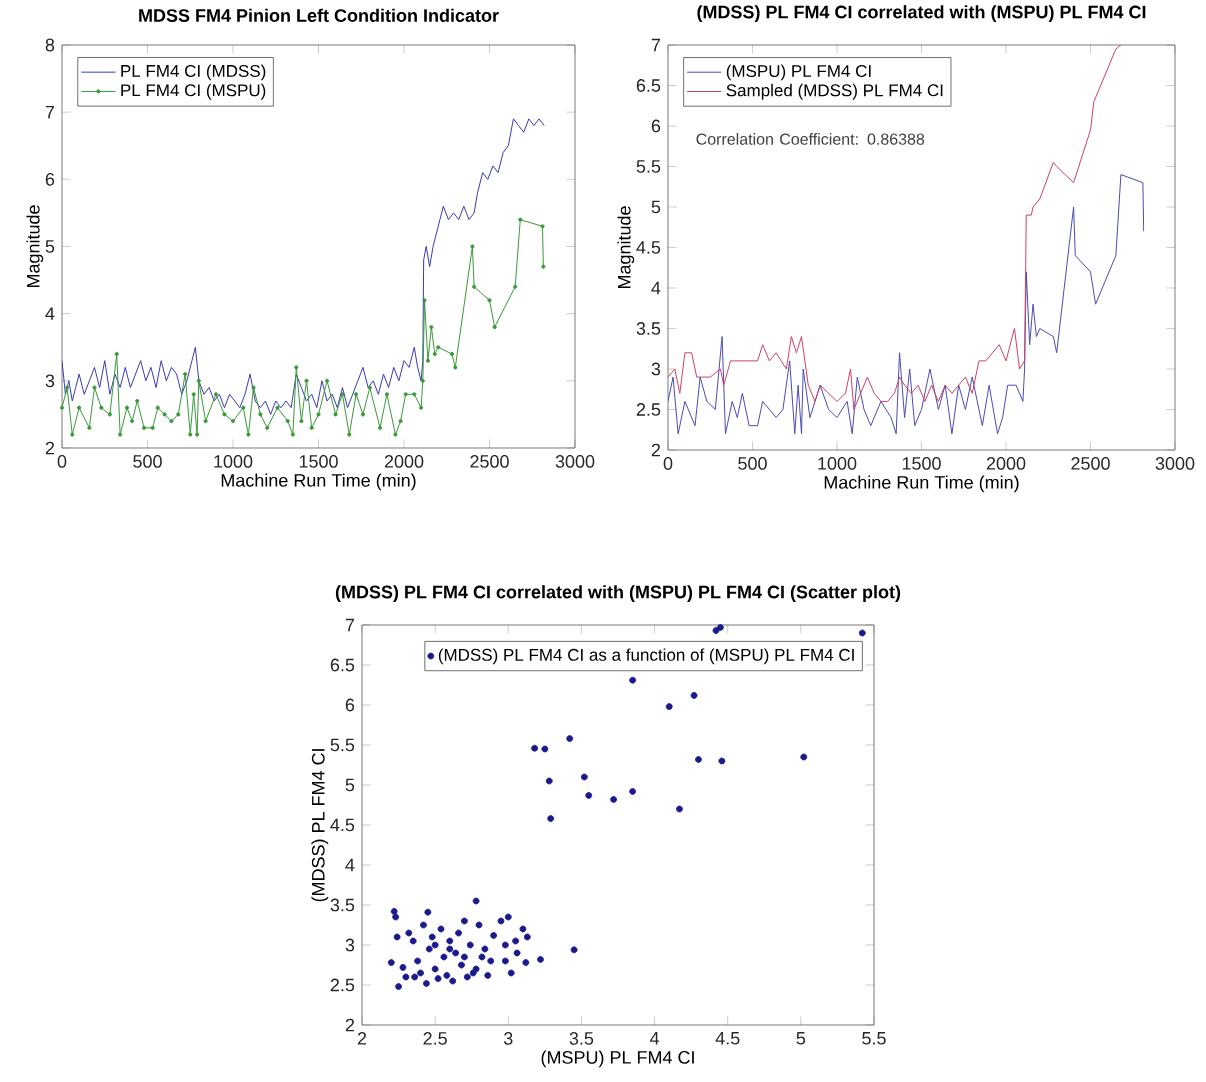  I want to click on x-tick-label: 5, so click(801, 1038).